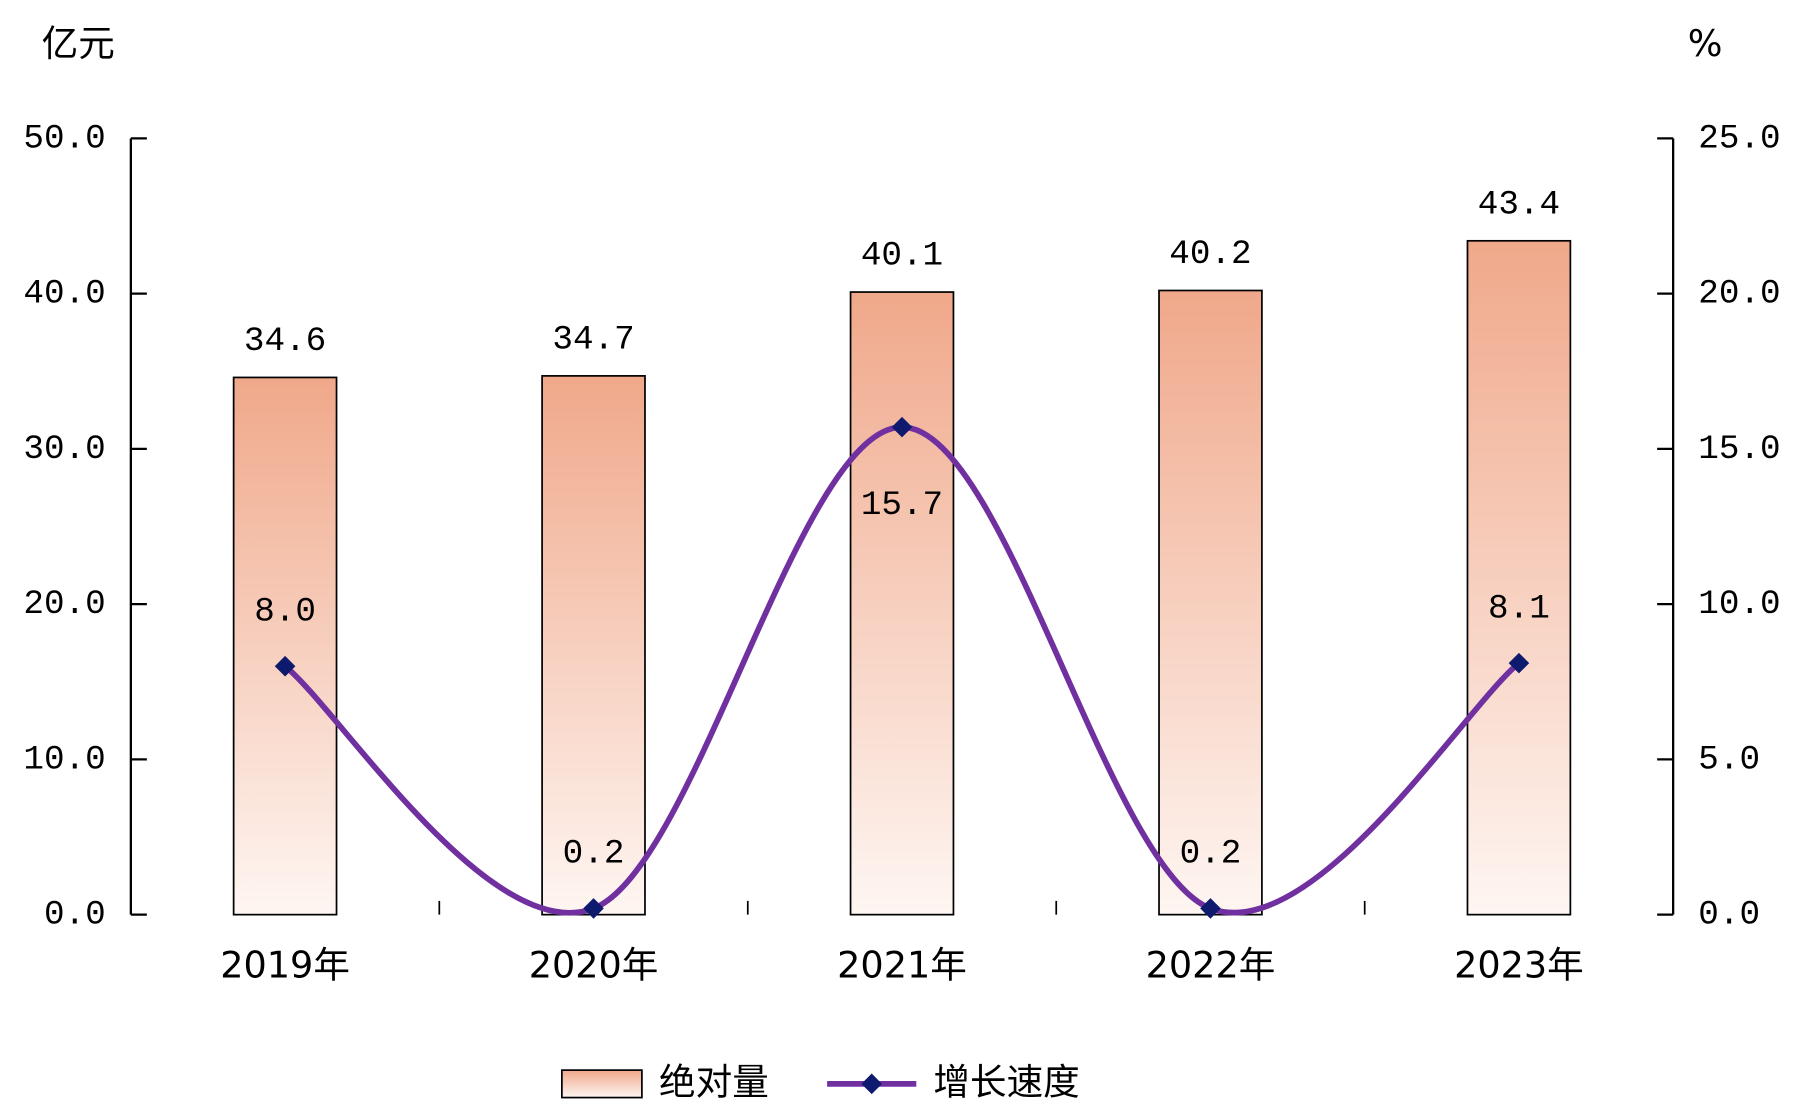  I want to click on x-tick-label: 2022年, so click(1211, 965).